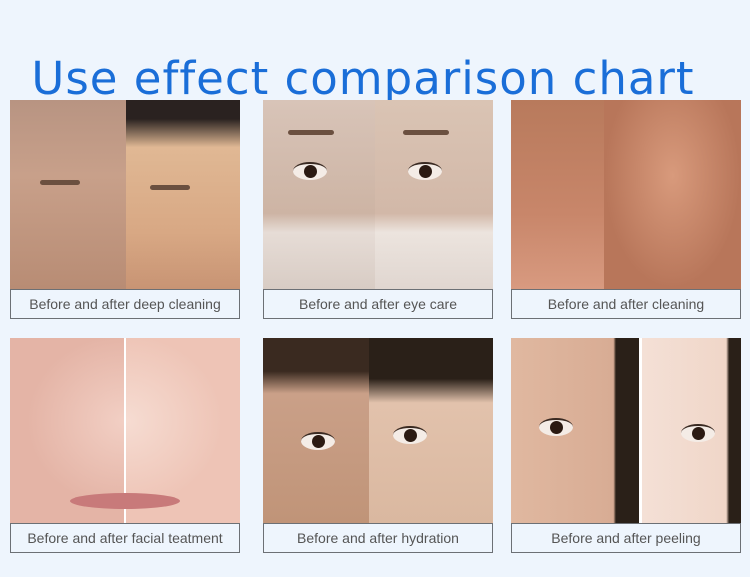  What do you see at coordinates (125, 538) in the screenshot?
I see `caption: Before and after facial teatment` at bounding box center [125, 538].